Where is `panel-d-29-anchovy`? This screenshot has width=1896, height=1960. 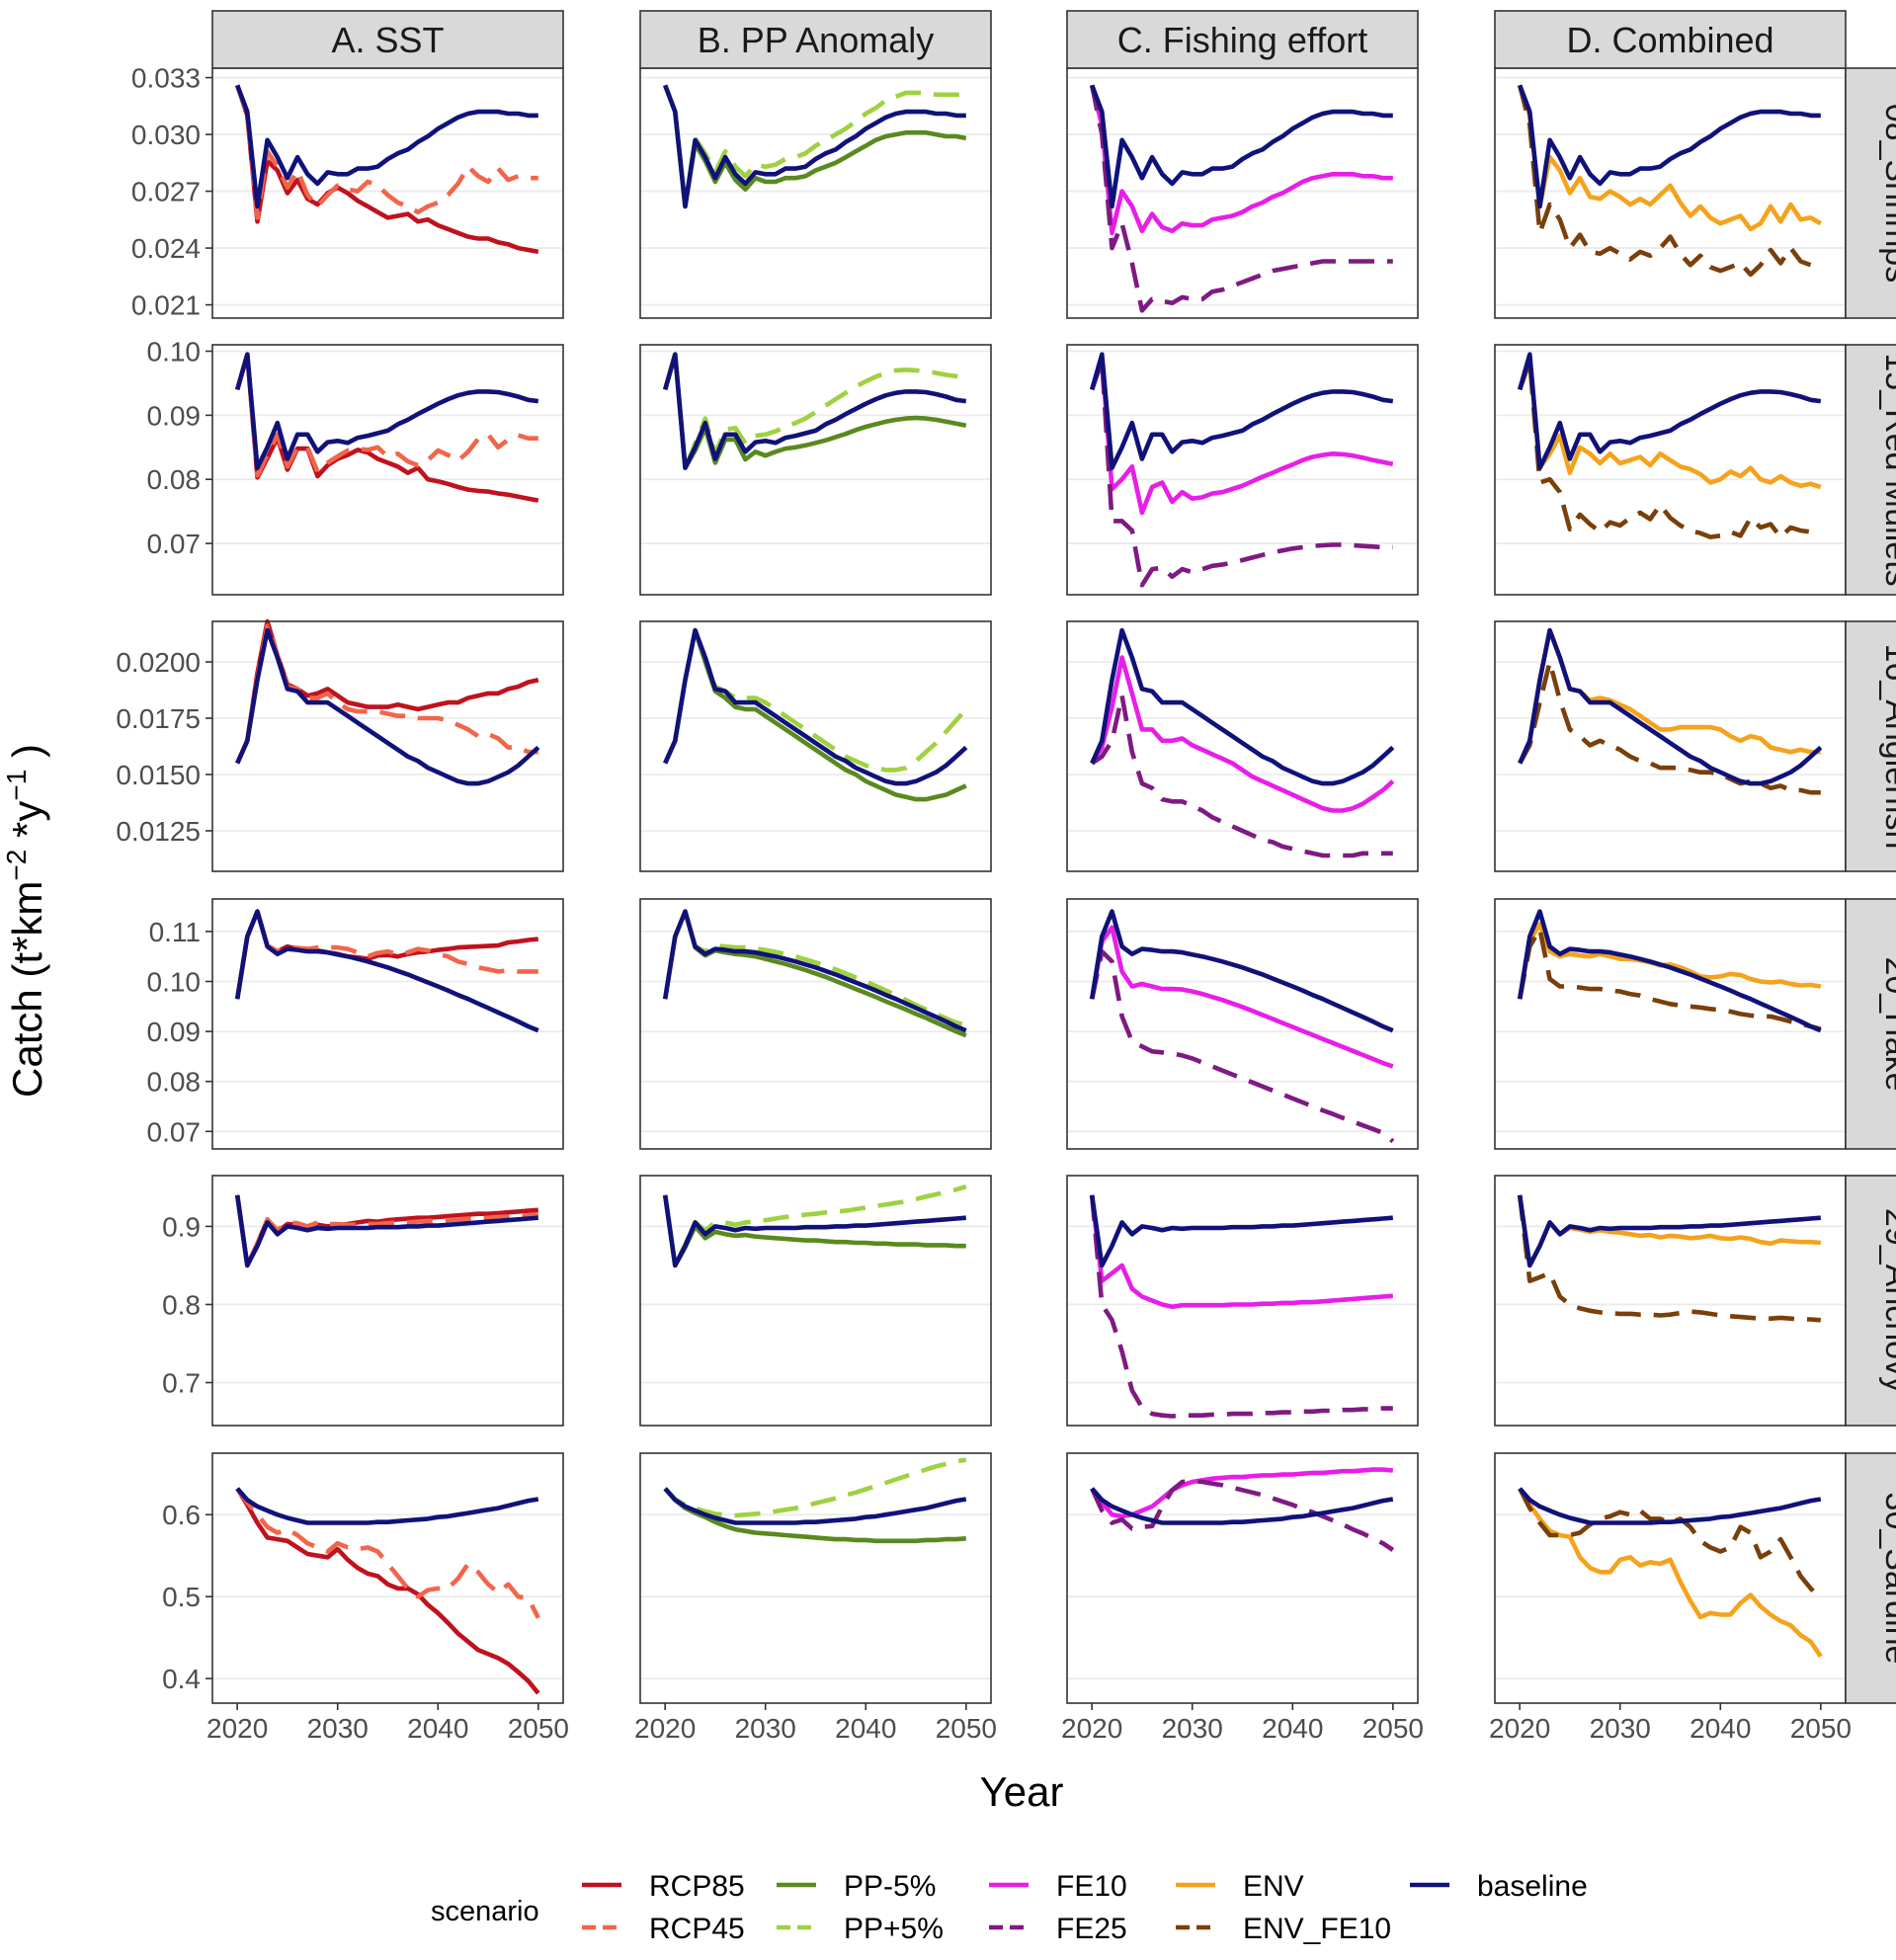
panel-d-29-anchovy is located at coordinates (1670, 1301).